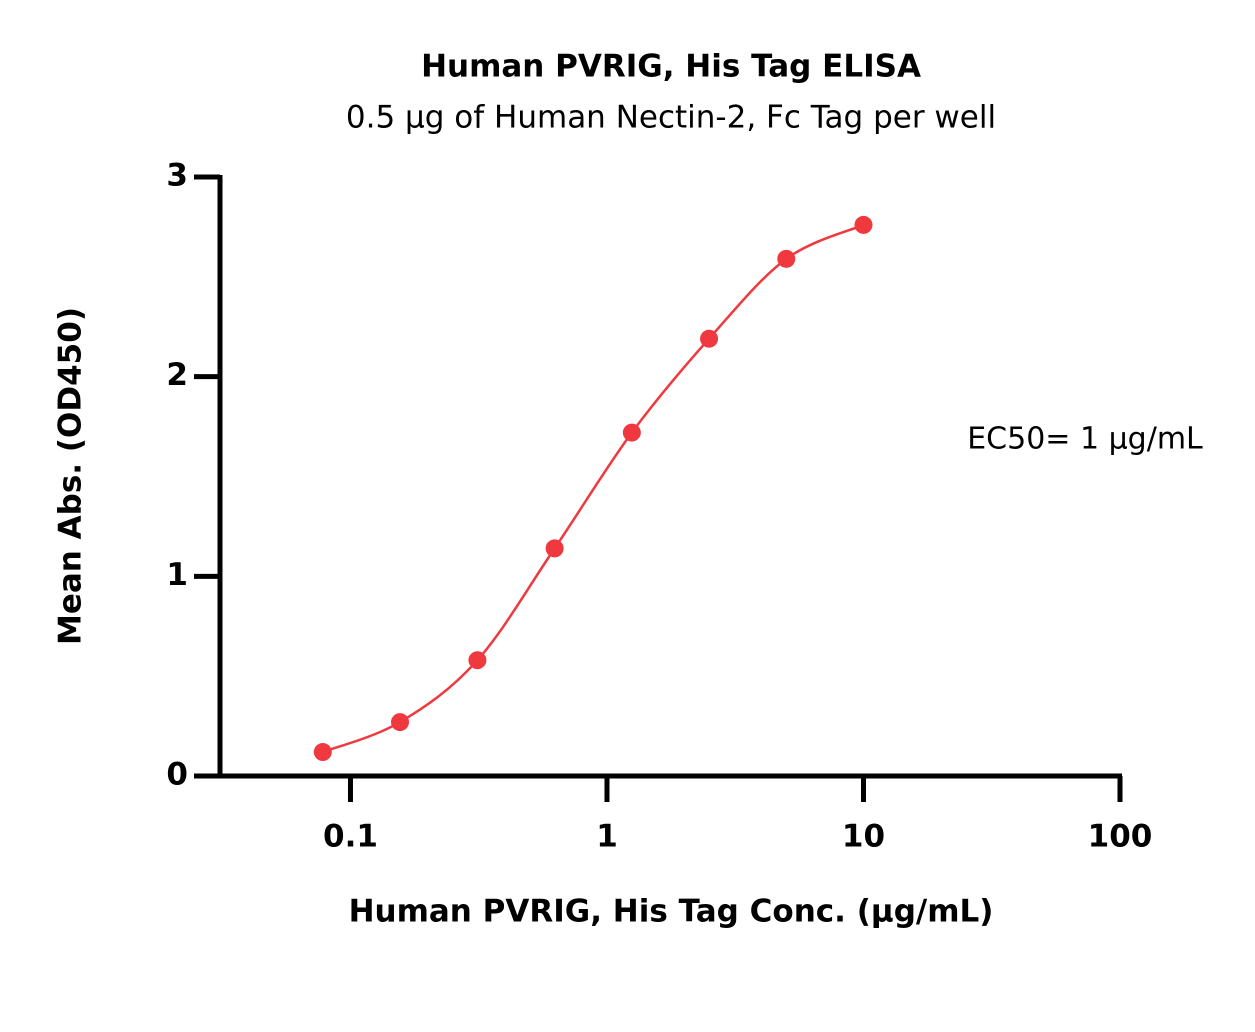  I want to click on x-tick-label: 1, so click(607, 837).